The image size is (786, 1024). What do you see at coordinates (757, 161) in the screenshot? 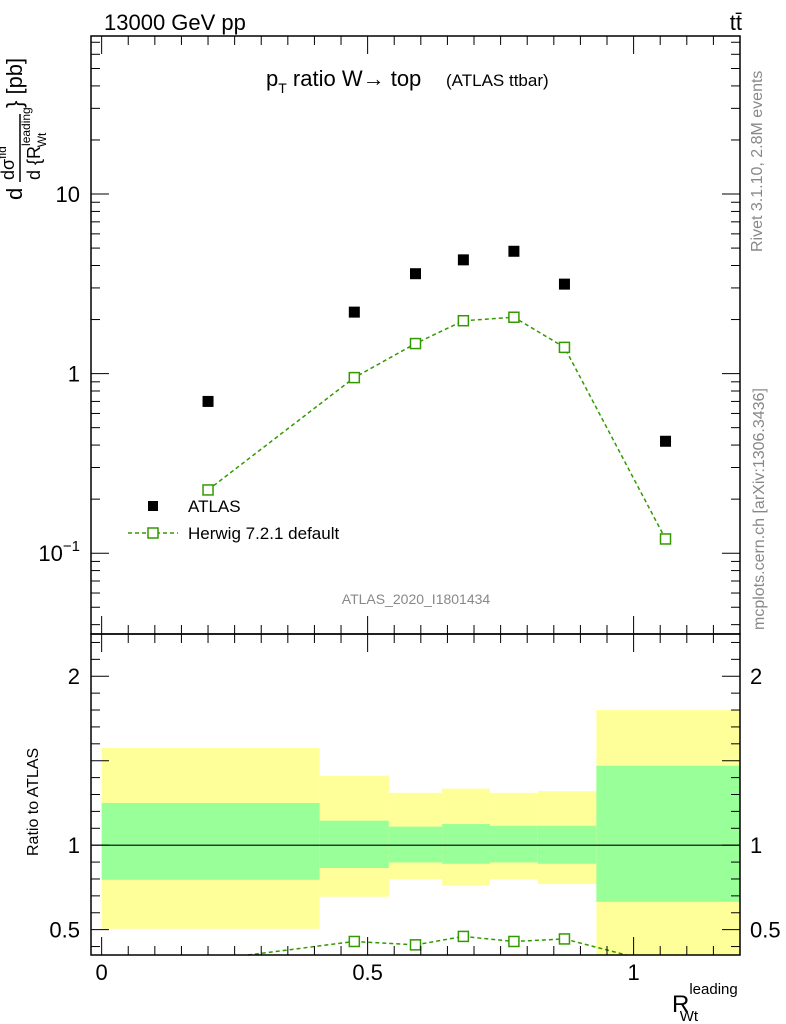
I see `rivet-label: Rivet 3.1.10, 2.8M events` at bounding box center [757, 161].